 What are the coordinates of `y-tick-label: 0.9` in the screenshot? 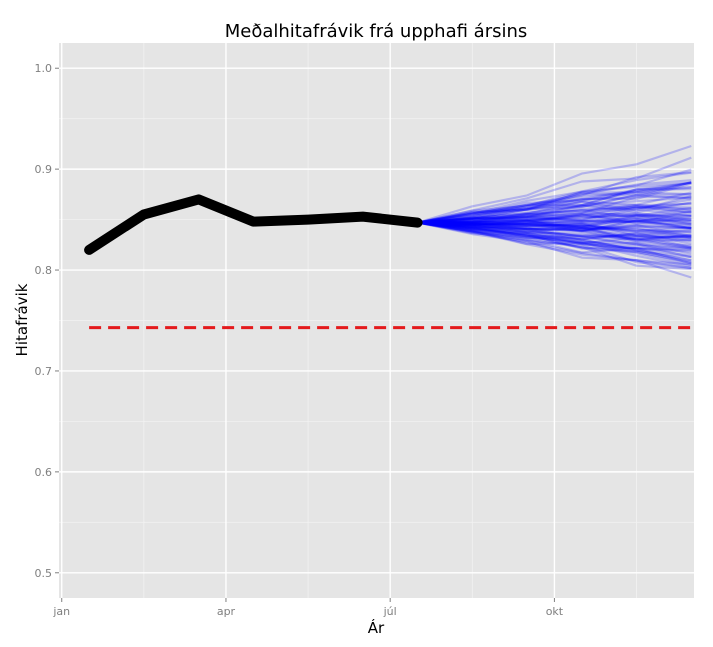 It's located at (44, 169).